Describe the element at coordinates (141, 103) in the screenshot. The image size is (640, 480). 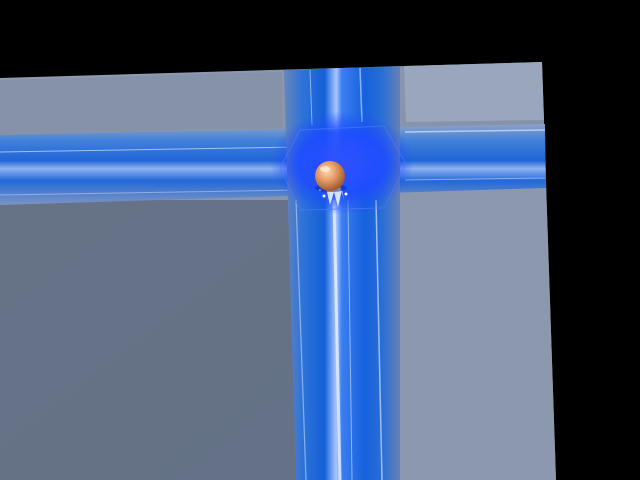
I see `floor-upper-left-area` at that location.